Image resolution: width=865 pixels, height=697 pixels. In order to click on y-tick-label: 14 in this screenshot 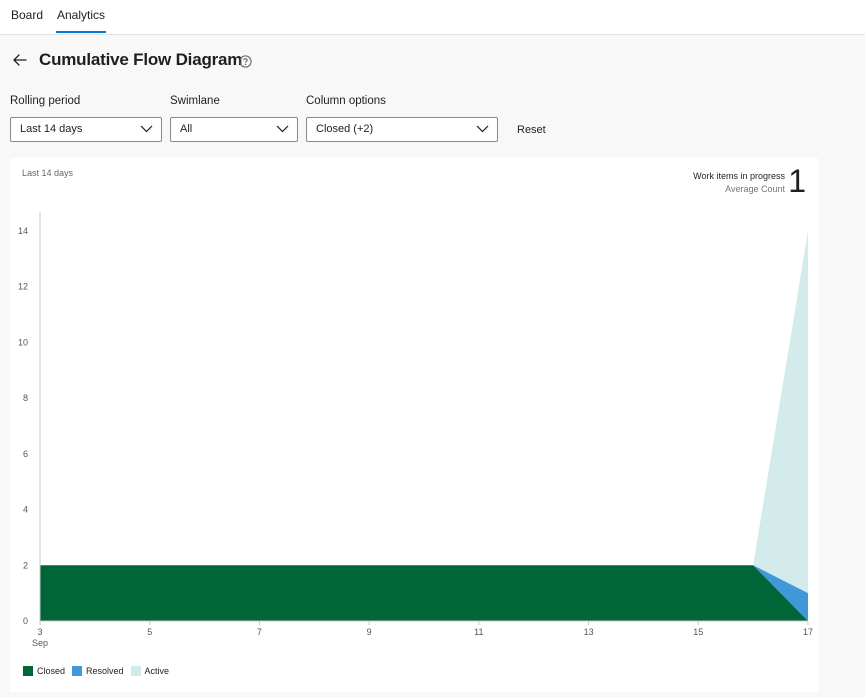, I will do `click(23, 231)`.